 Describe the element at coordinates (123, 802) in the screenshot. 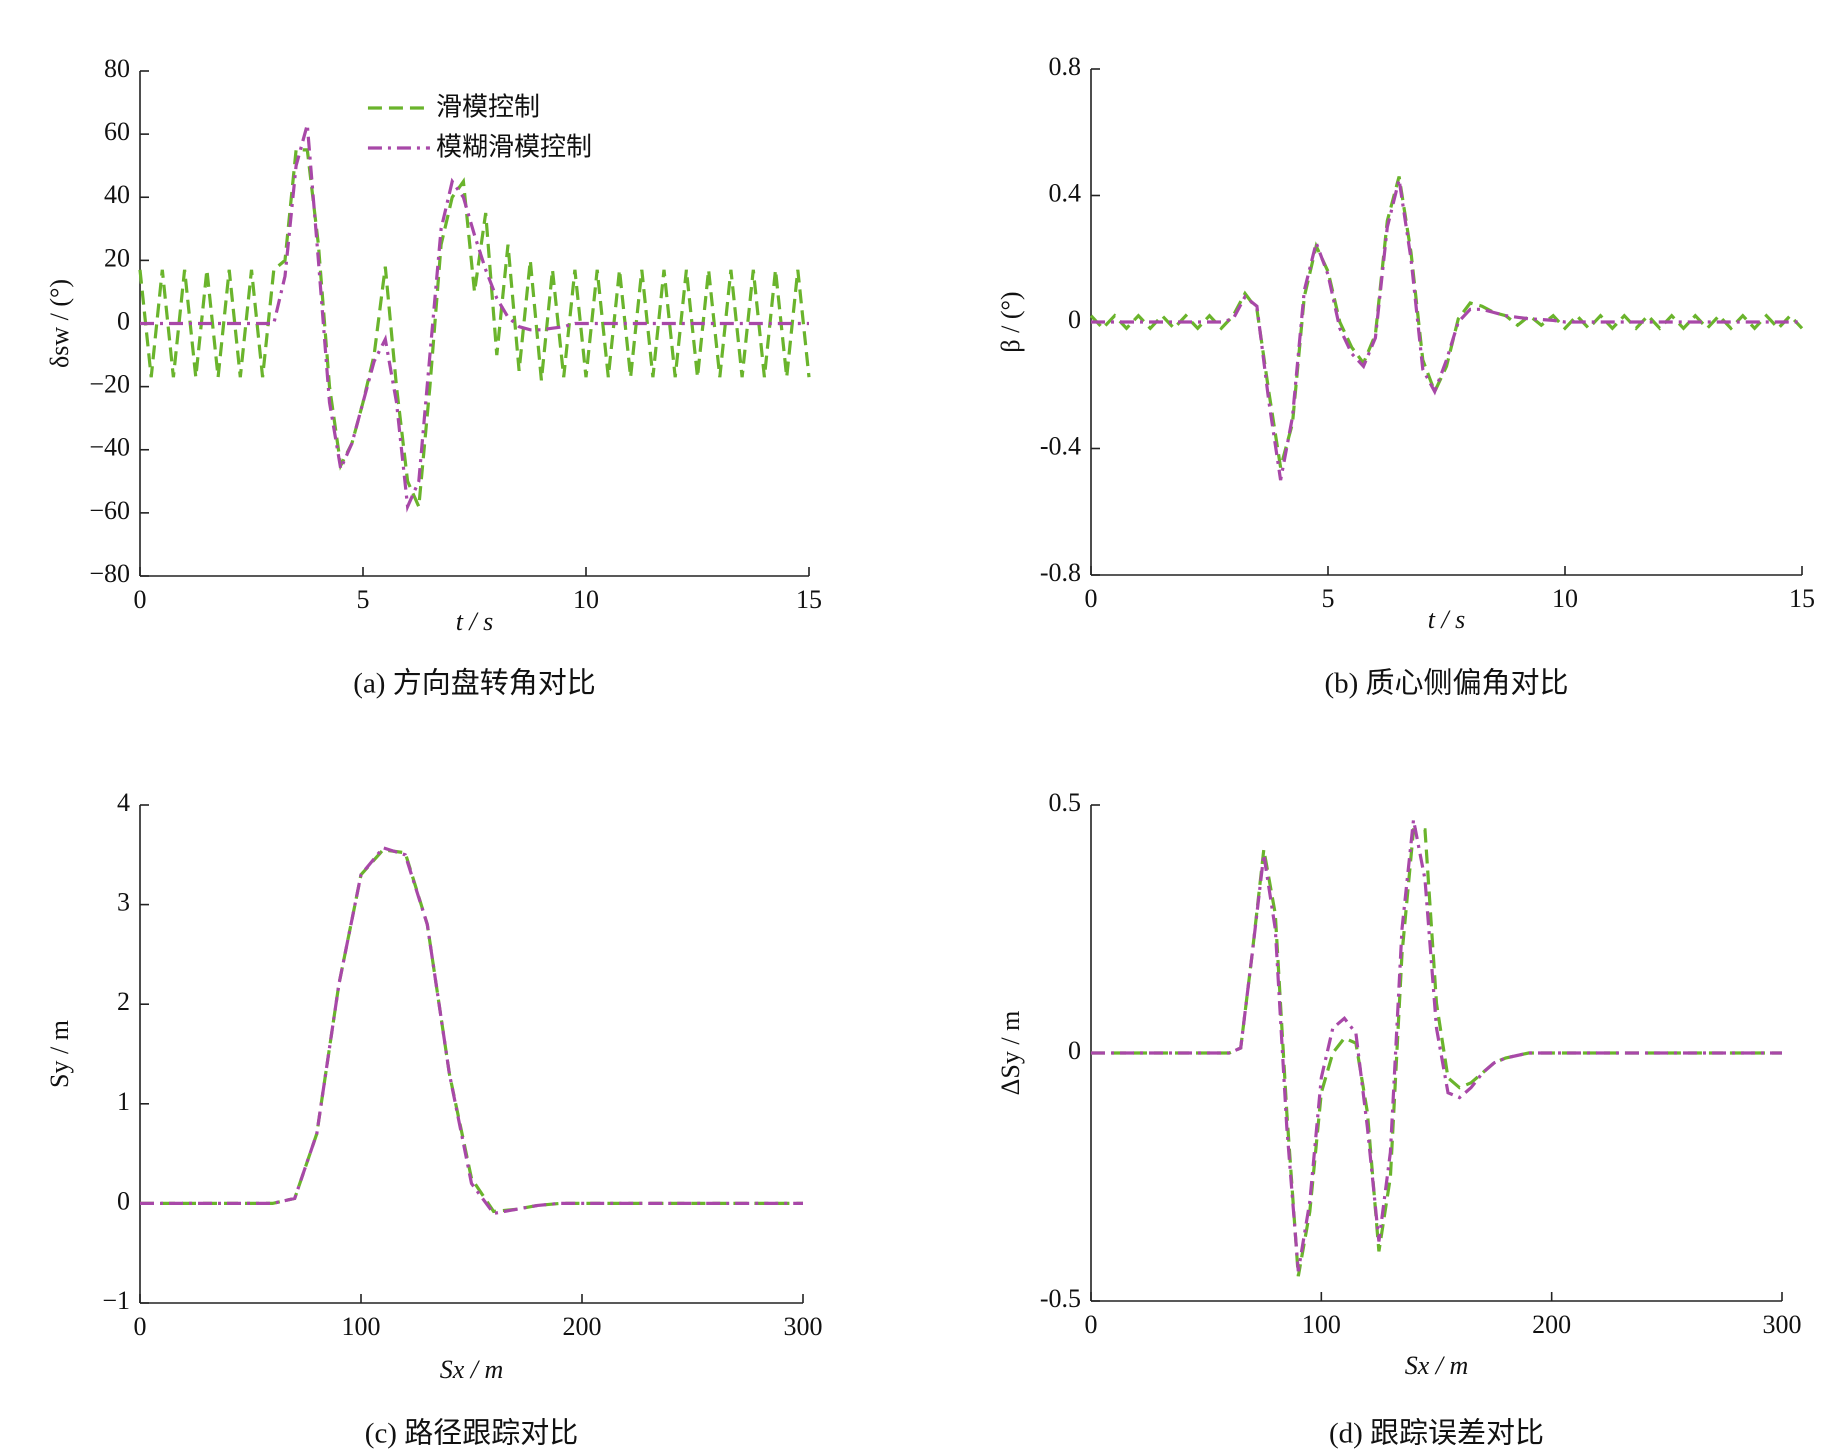

I see `y-tick-label: 4` at that location.